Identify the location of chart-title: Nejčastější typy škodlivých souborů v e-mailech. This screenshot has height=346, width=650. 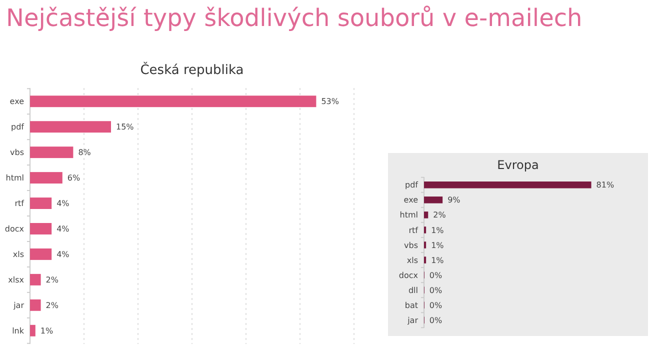
(294, 18).